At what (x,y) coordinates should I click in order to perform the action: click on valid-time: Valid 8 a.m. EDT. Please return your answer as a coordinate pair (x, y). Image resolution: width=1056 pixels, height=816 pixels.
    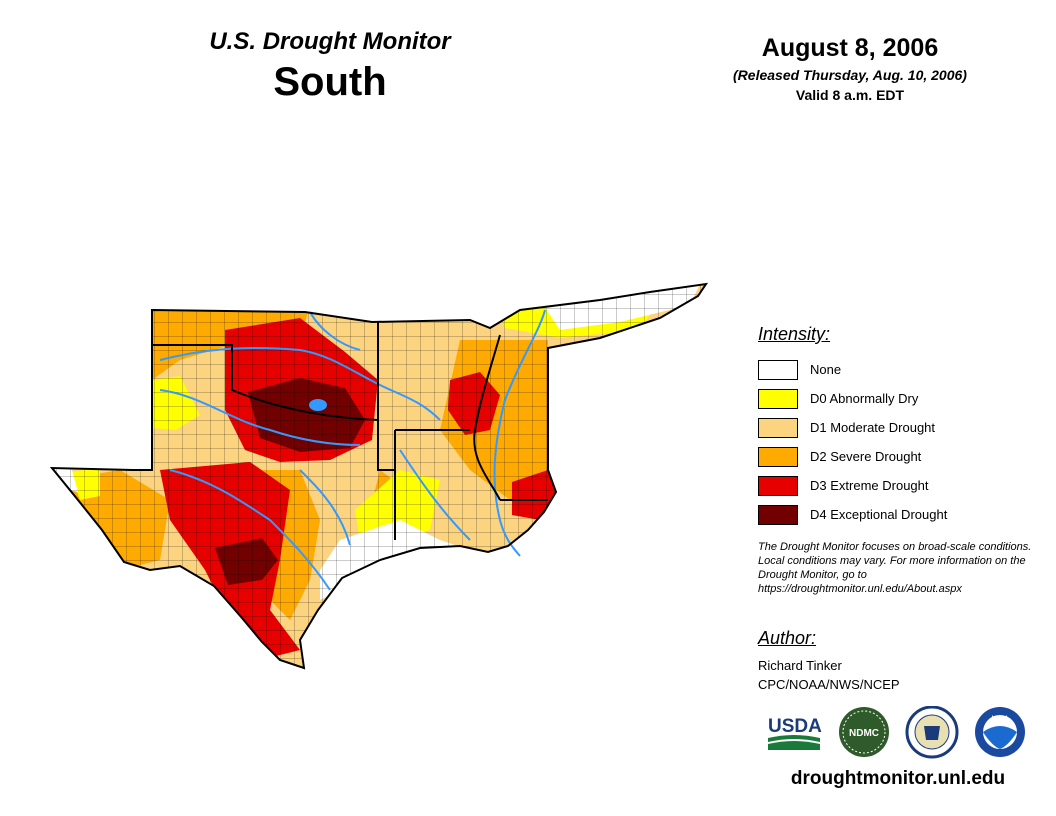
    Looking at the image, I should click on (850, 95).